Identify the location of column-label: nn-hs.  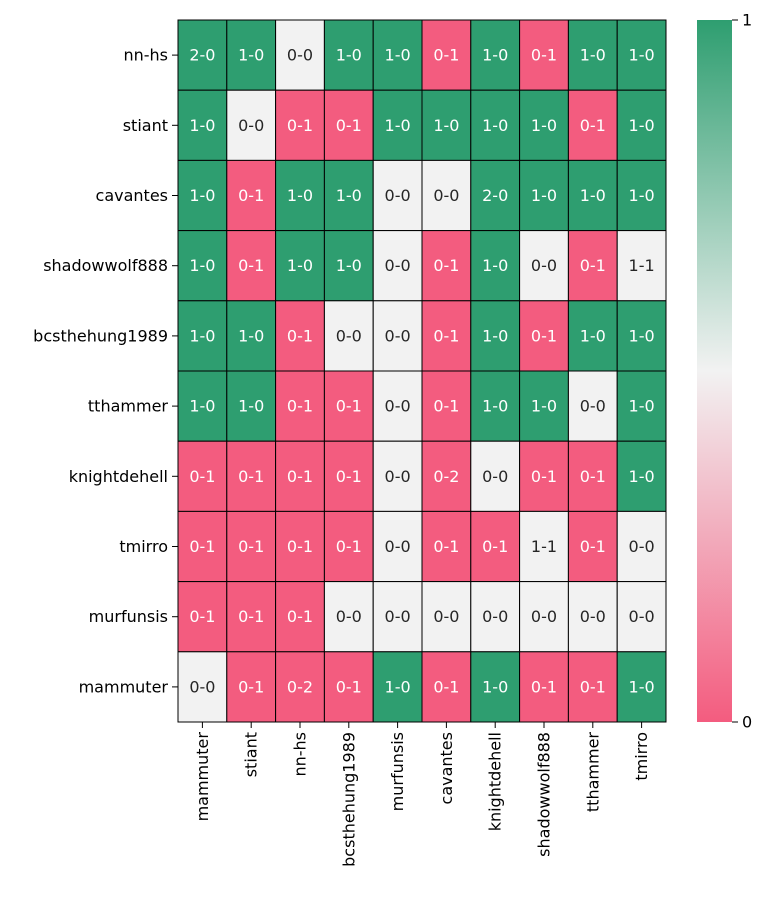
(300, 754).